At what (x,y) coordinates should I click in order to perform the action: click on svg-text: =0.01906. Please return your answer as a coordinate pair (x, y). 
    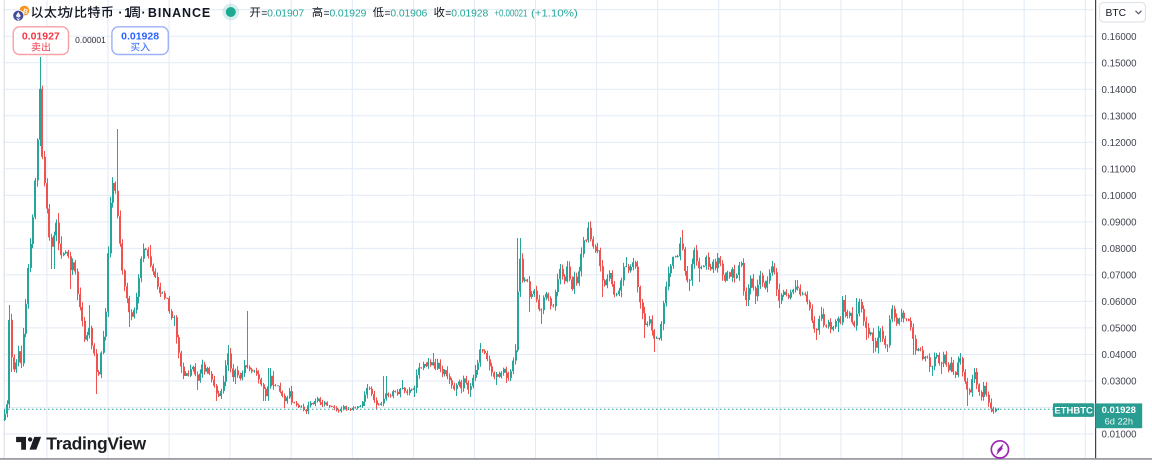
    Looking at the image, I should click on (405, 13).